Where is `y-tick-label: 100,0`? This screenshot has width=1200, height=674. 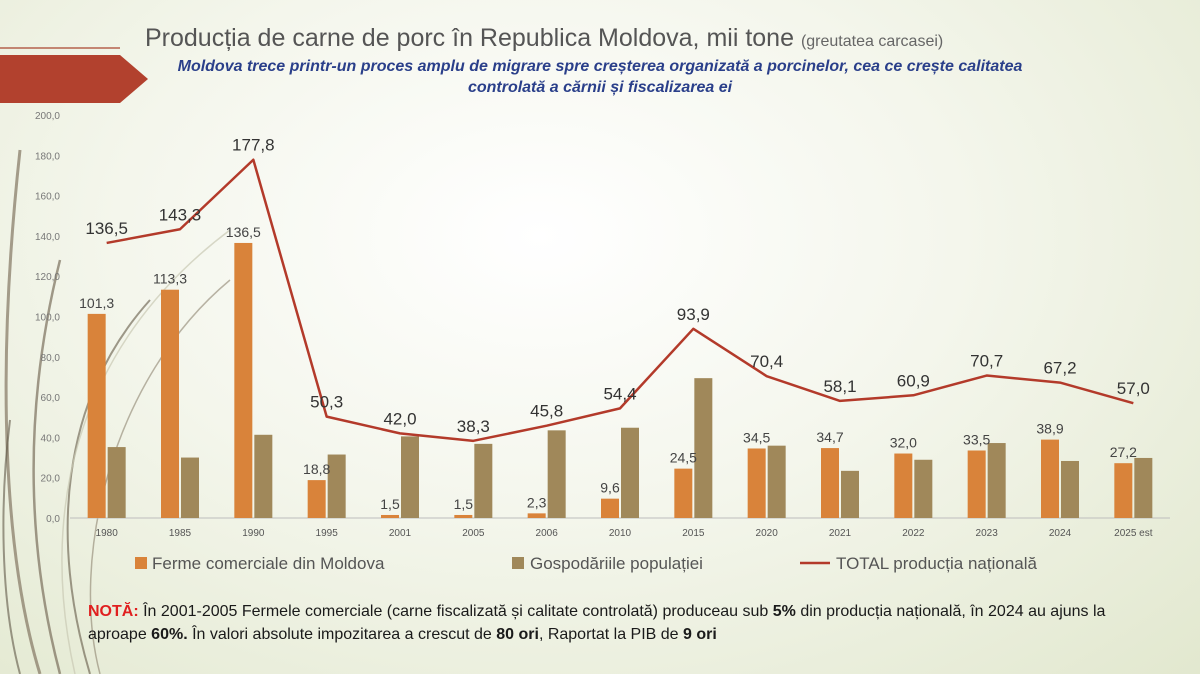
y-tick-label: 100,0 is located at coordinates (47, 318).